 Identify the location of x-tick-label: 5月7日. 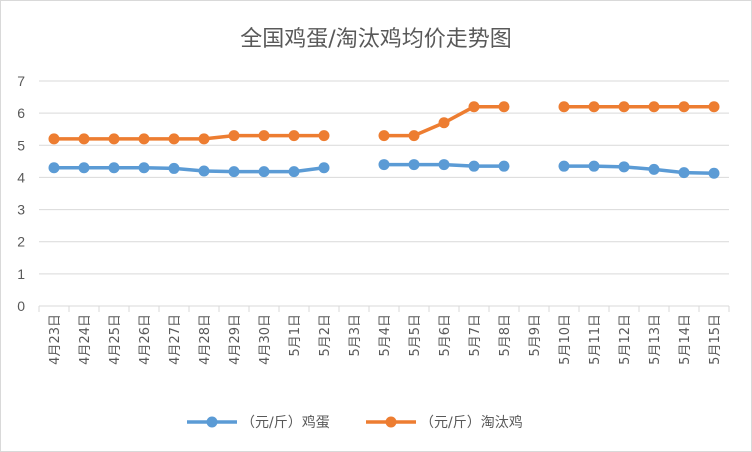
(475, 335).